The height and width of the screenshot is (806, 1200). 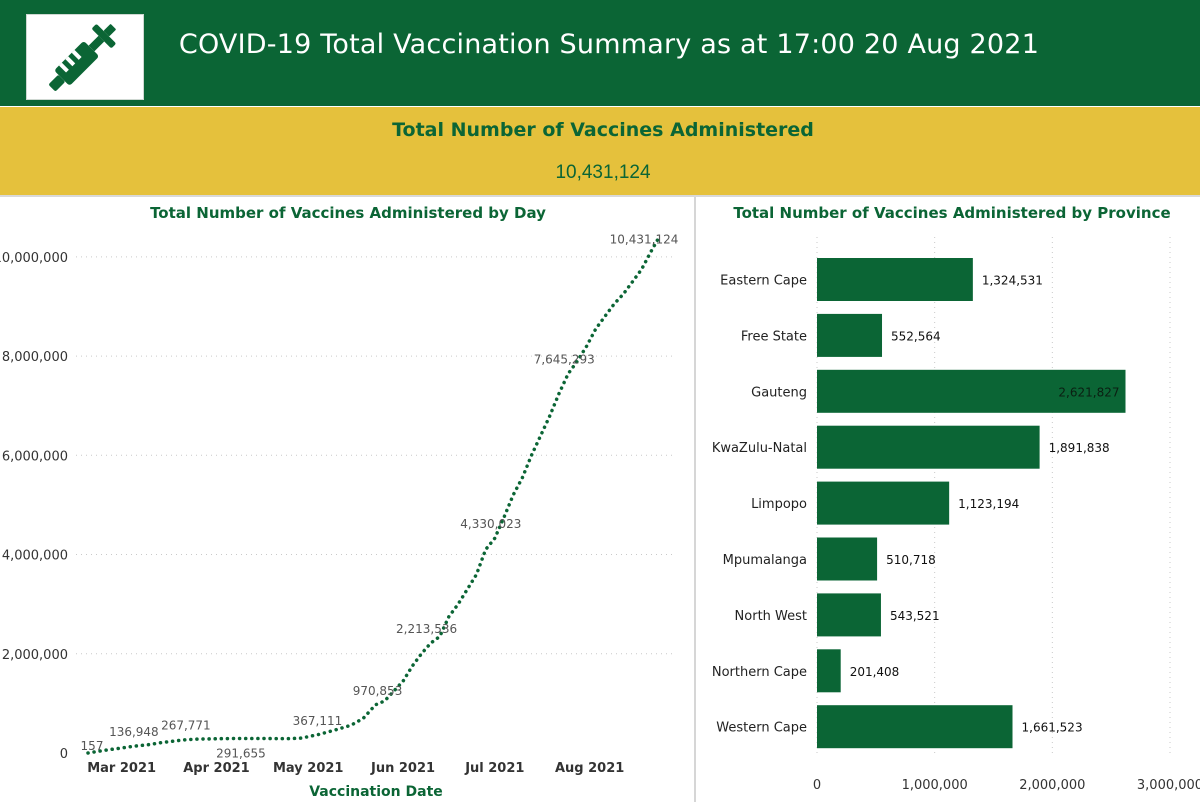 I want to click on summary-value: 10,431,124, so click(x=603, y=172).